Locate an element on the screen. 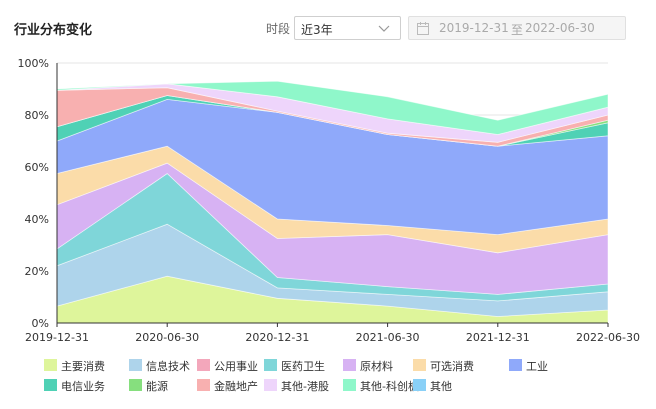  legend-item-电信业务: 电信业务 is located at coordinates (74, 386).